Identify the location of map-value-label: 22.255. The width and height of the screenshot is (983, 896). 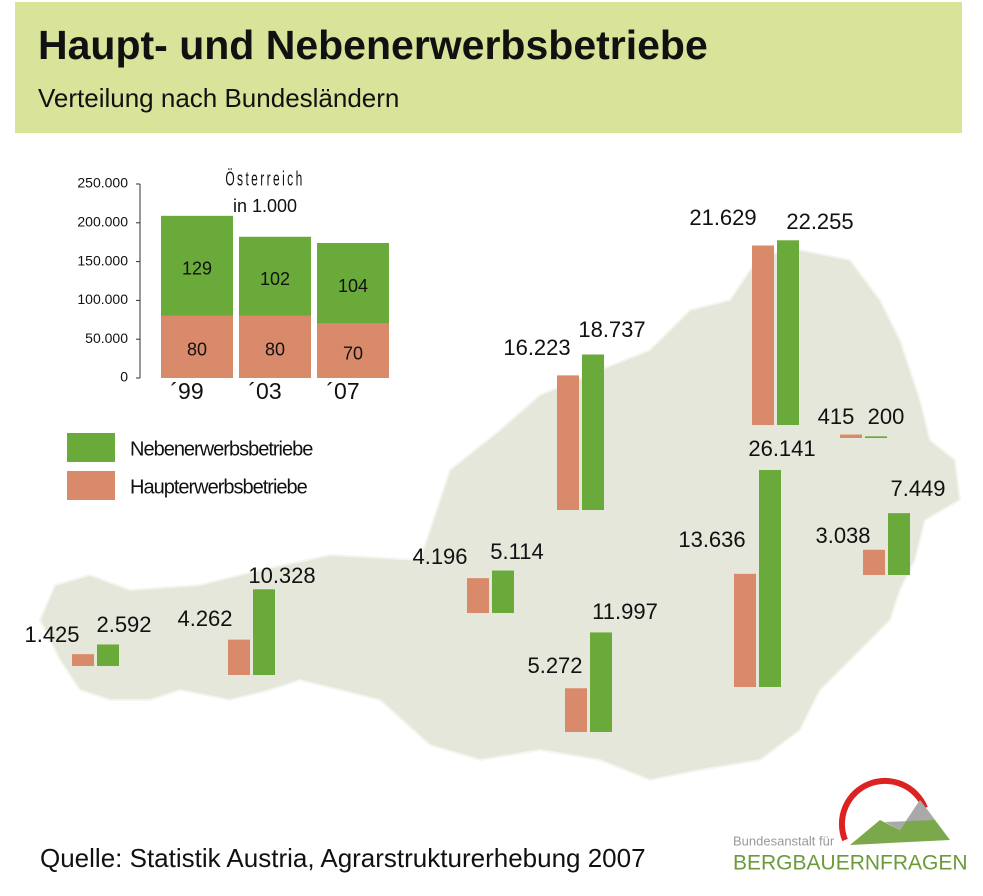
(819, 221).